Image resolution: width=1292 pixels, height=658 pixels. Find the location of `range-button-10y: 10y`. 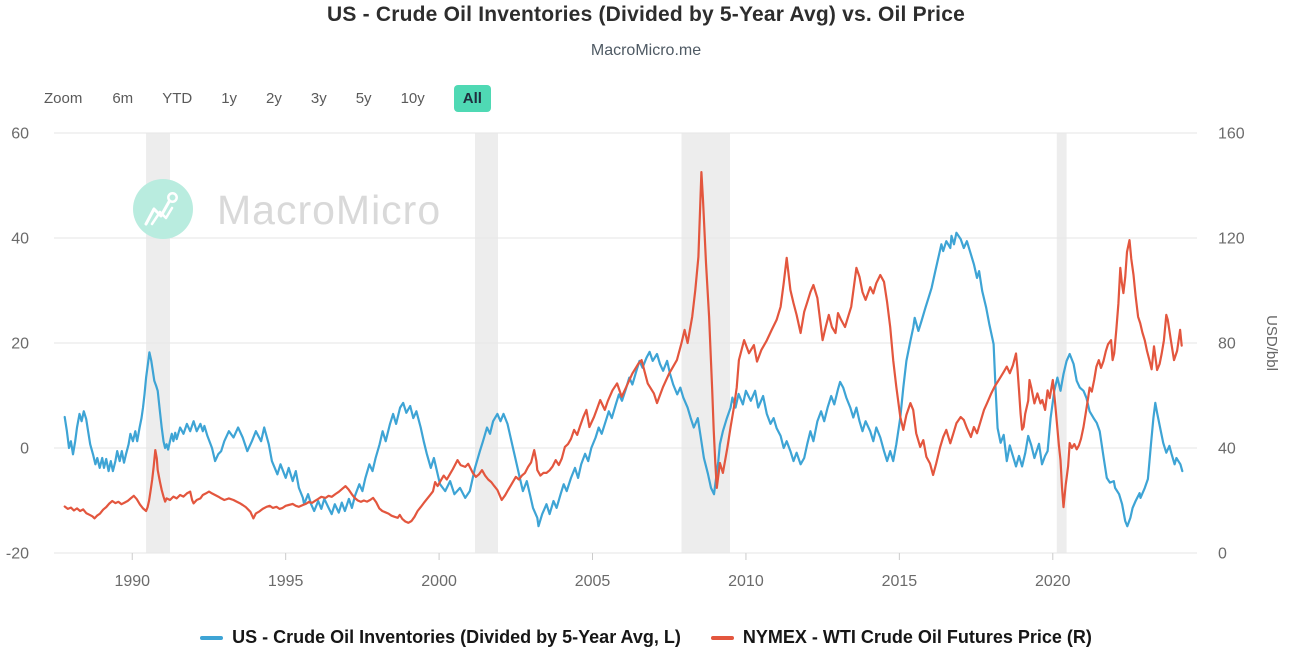

range-button-10y: 10y is located at coordinates (412, 98).